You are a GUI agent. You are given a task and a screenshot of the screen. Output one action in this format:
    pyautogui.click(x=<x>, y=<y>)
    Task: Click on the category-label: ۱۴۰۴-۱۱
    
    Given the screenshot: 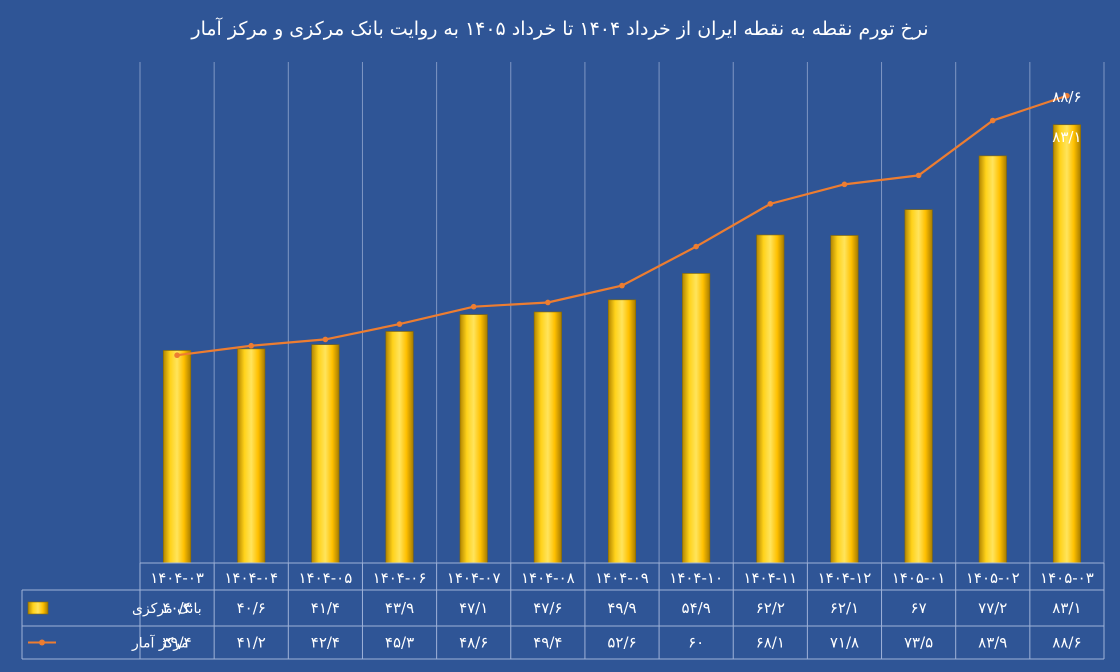 What is the action you would take?
    pyautogui.click(x=770, y=578)
    